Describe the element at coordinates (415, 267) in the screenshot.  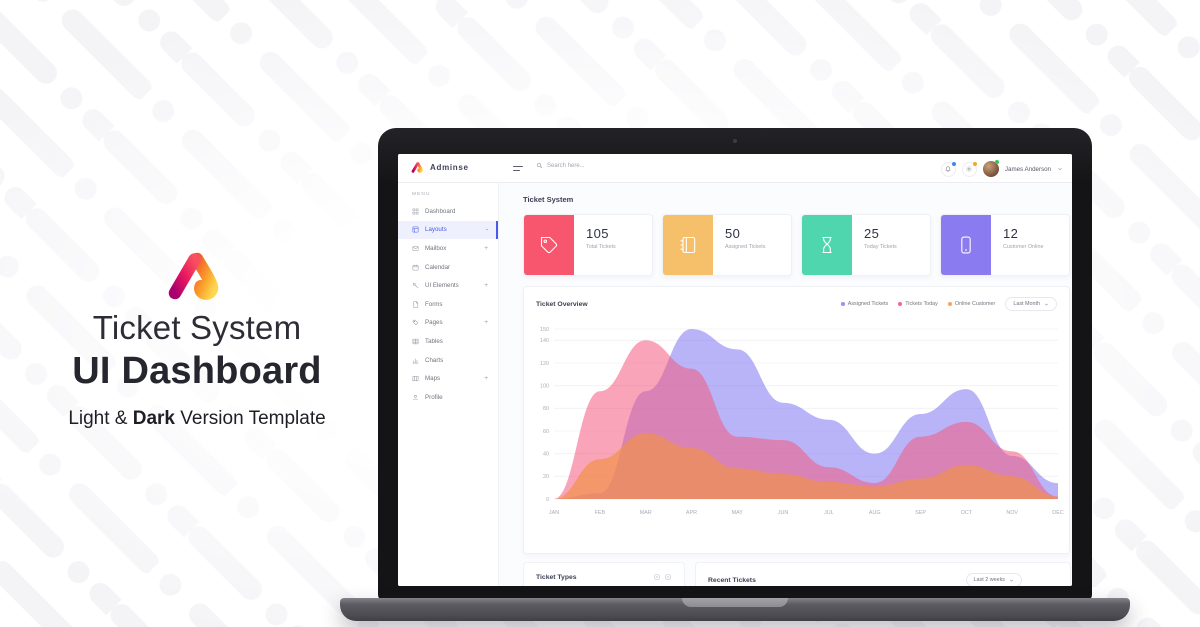
I see `calendar-icon` at that location.